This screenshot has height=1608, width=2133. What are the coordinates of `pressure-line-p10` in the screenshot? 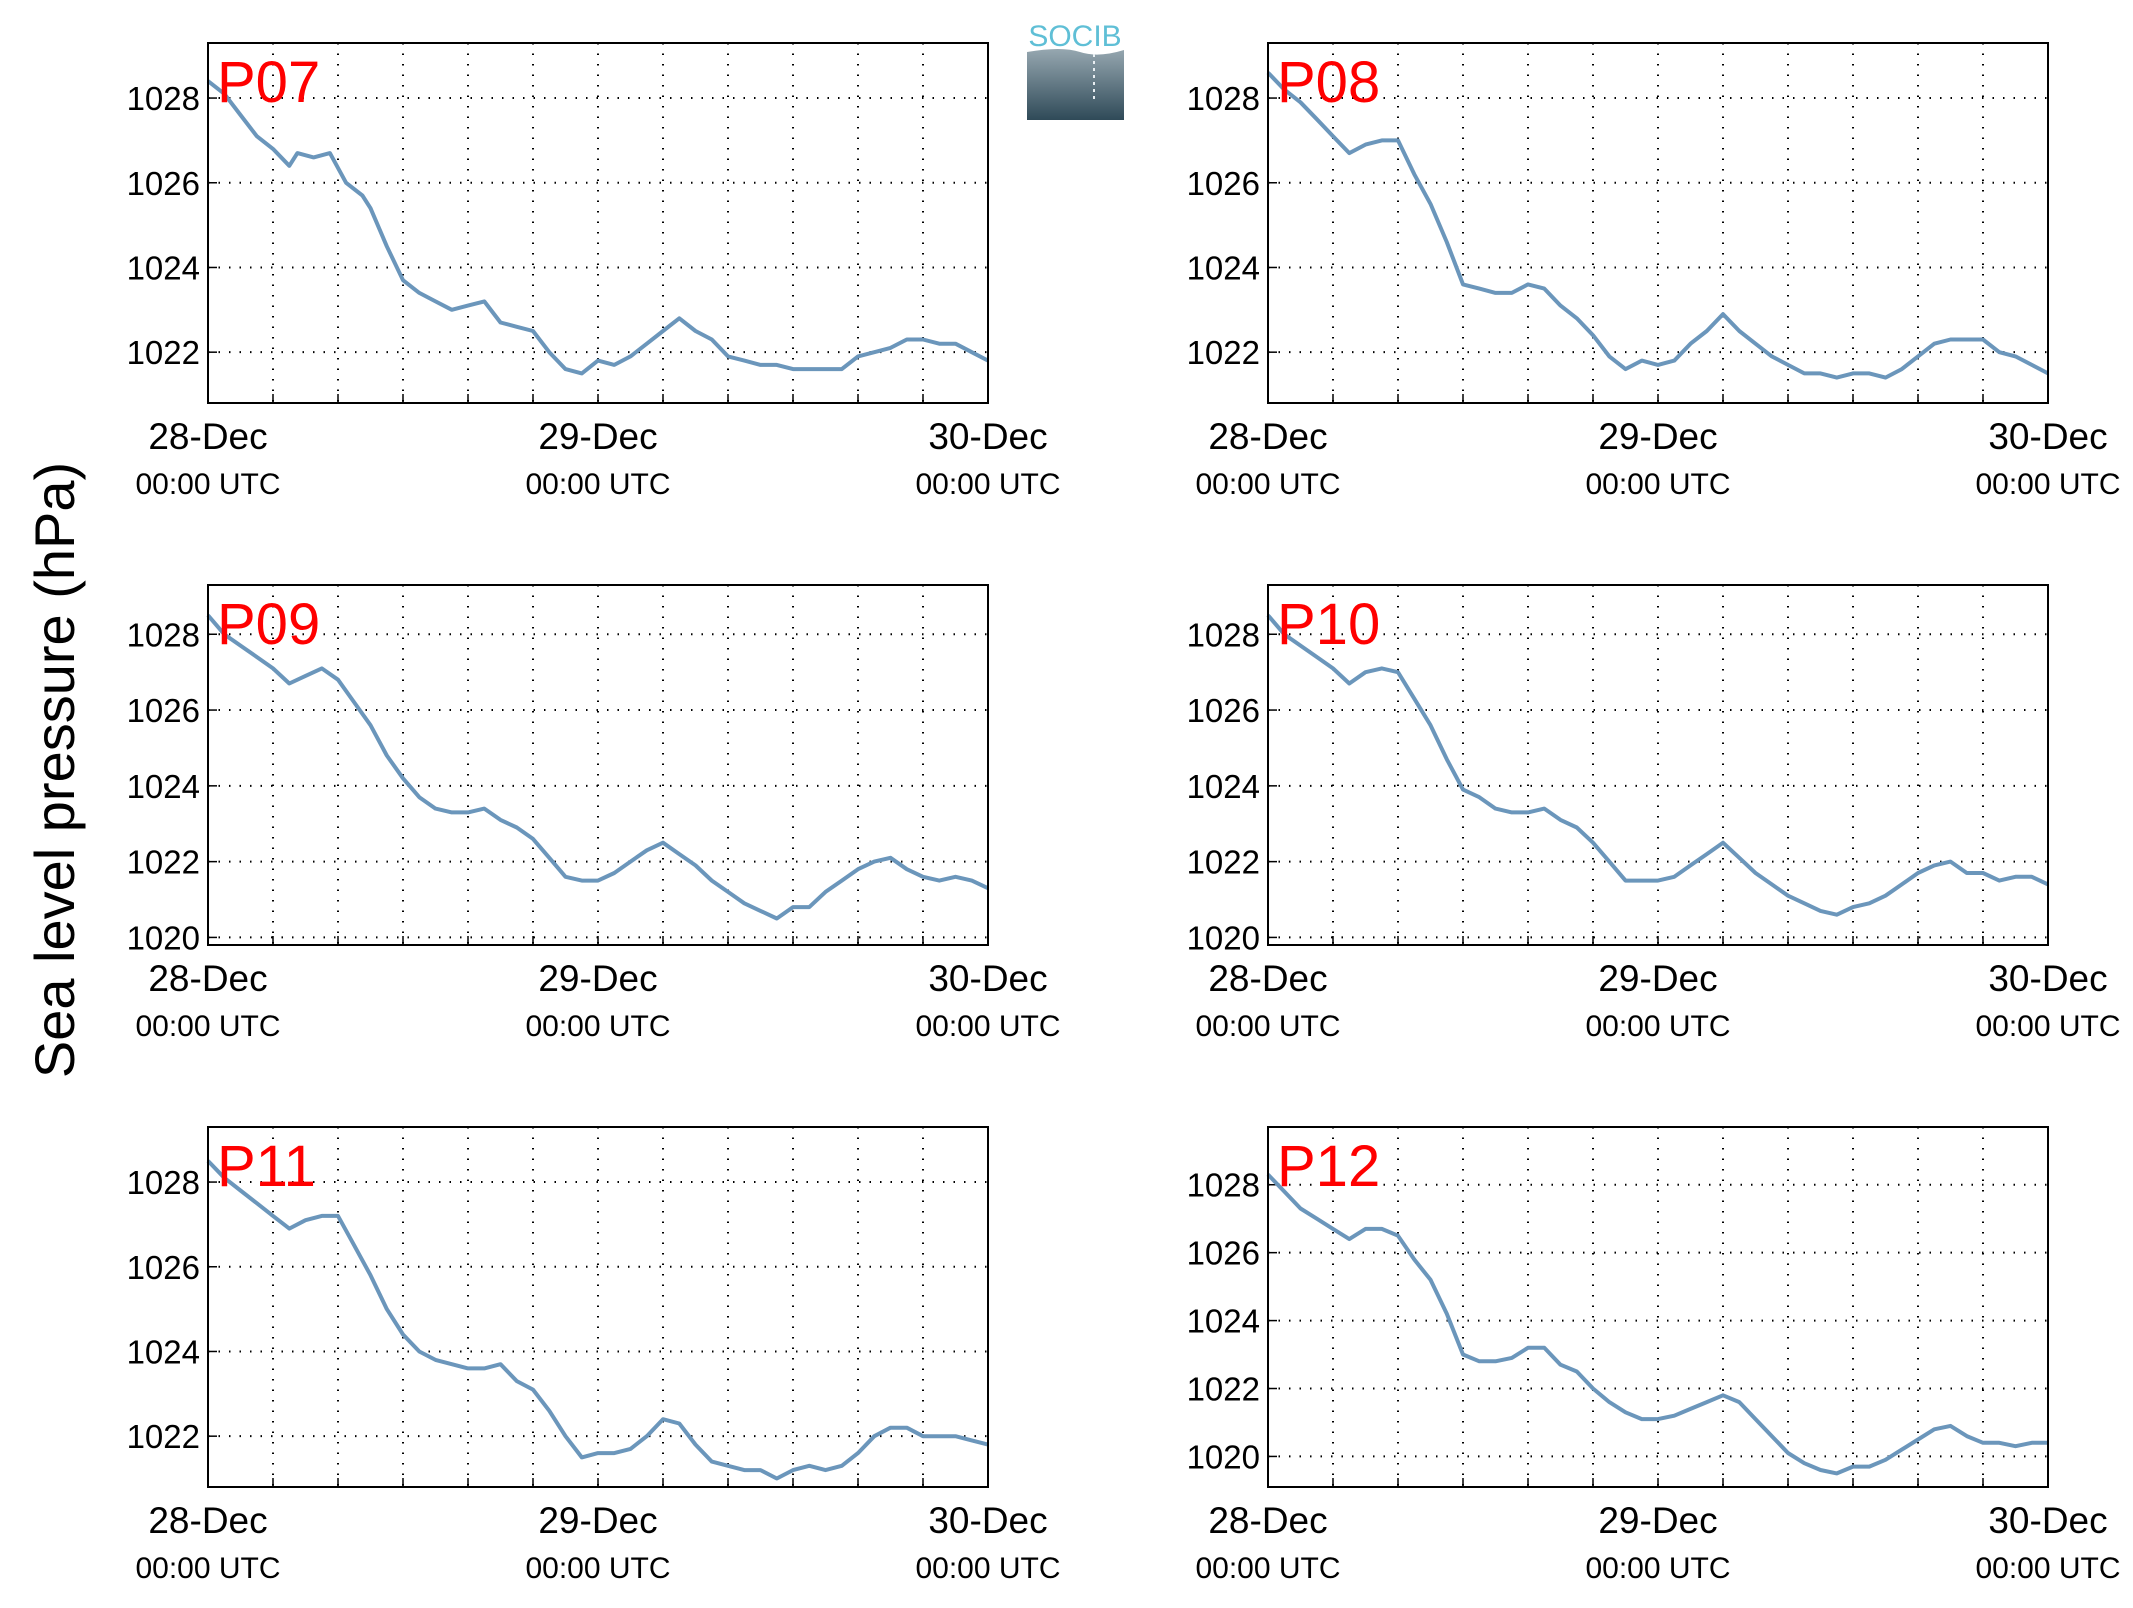 It's located at (1657, 765).